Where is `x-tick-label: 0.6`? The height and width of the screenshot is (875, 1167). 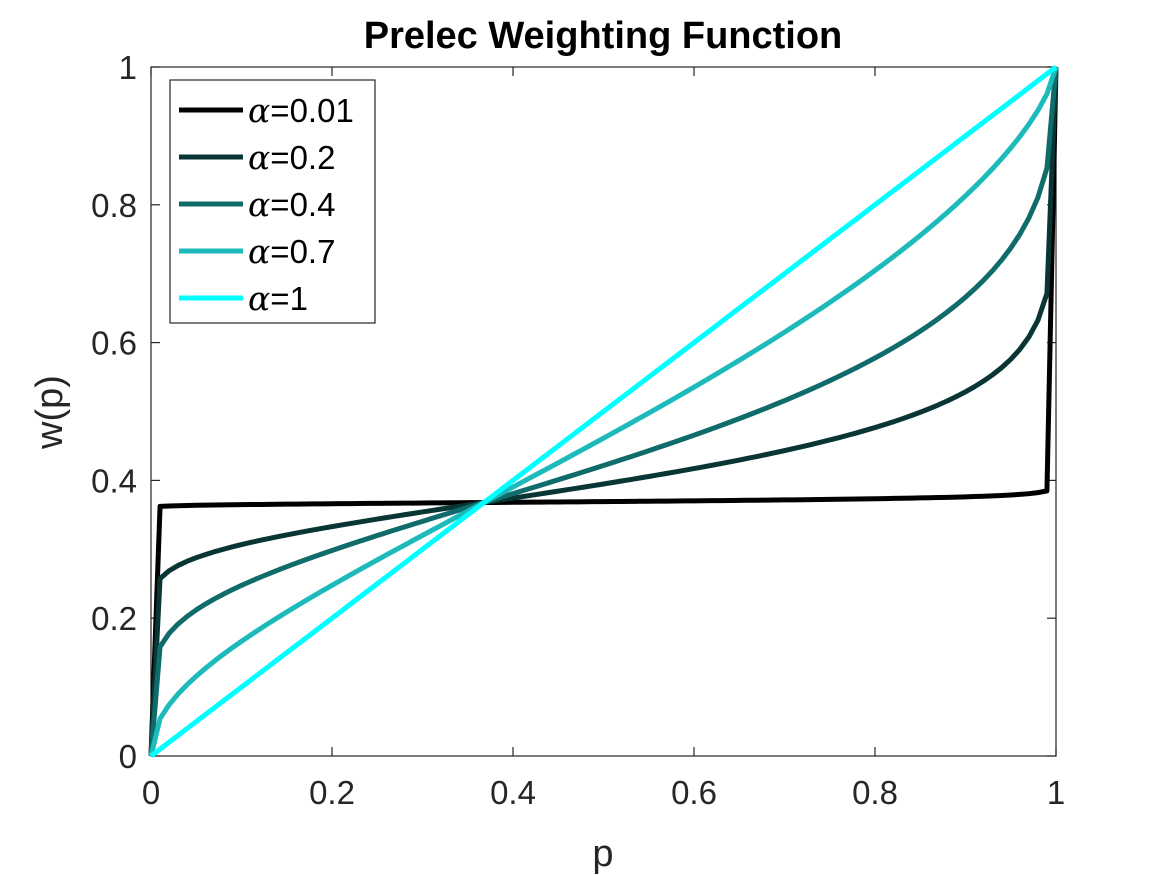 x-tick-label: 0.6 is located at coordinates (694, 792).